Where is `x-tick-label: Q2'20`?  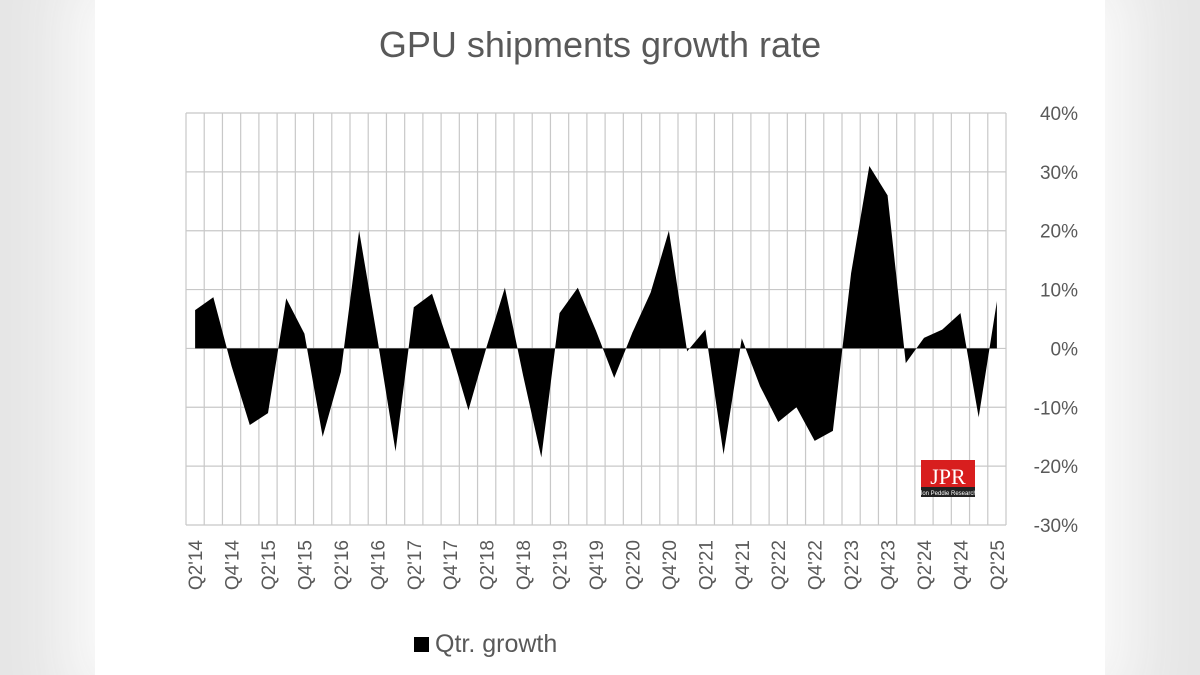
x-tick-label: Q2'20 is located at coordinates (633, 565).